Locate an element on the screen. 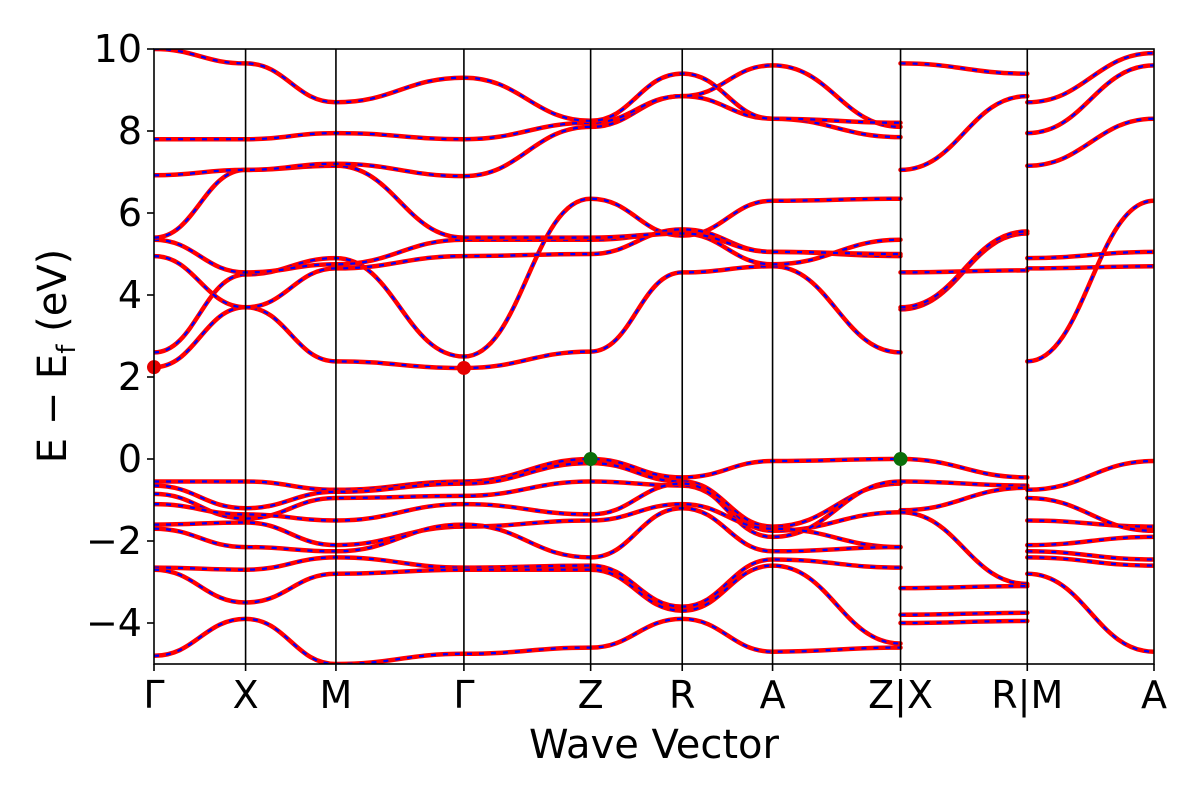 This screenshot has height=800, width=1200. x-tick-label-5: R is located at coordinates (682, 695).